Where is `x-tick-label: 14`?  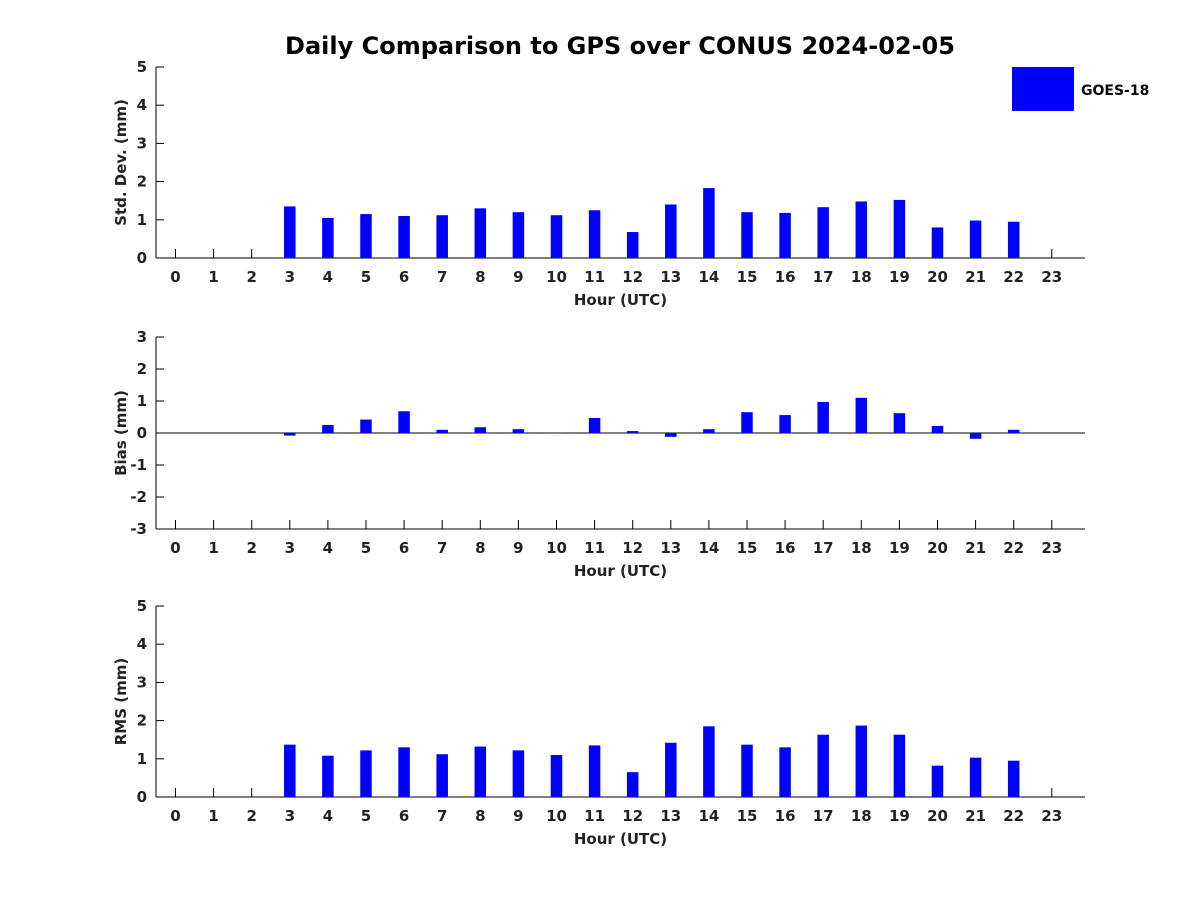 x-tick-label: 14 is located at coordinates (708, 277).